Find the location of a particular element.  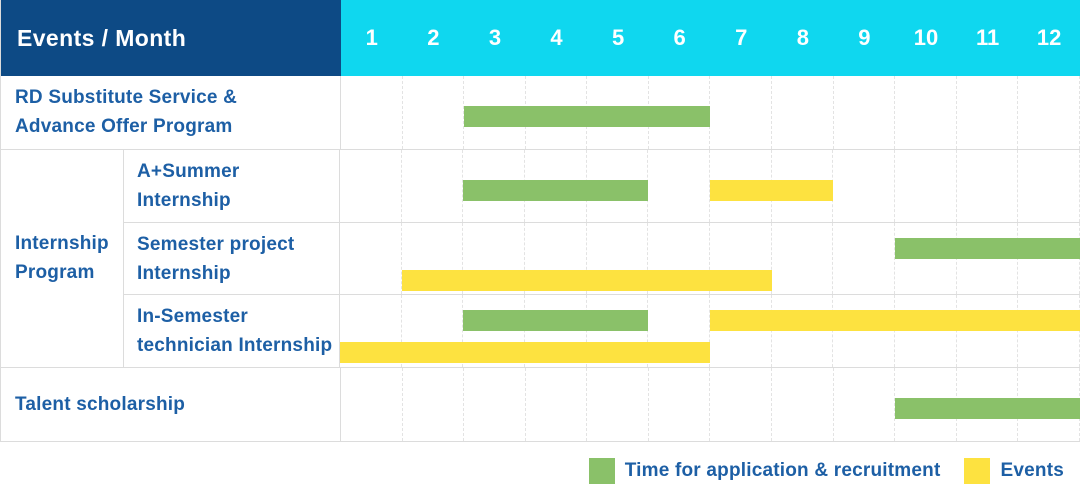

month-header-cell: 6 is located at coordinates (679, 37).